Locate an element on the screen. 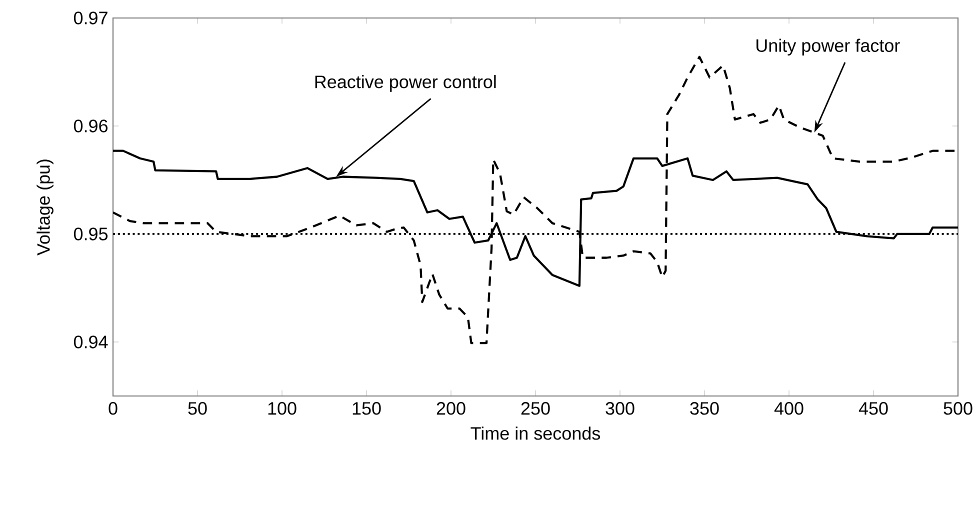  x-axis-title: Time in seconds is located at coordinates (535, 433).